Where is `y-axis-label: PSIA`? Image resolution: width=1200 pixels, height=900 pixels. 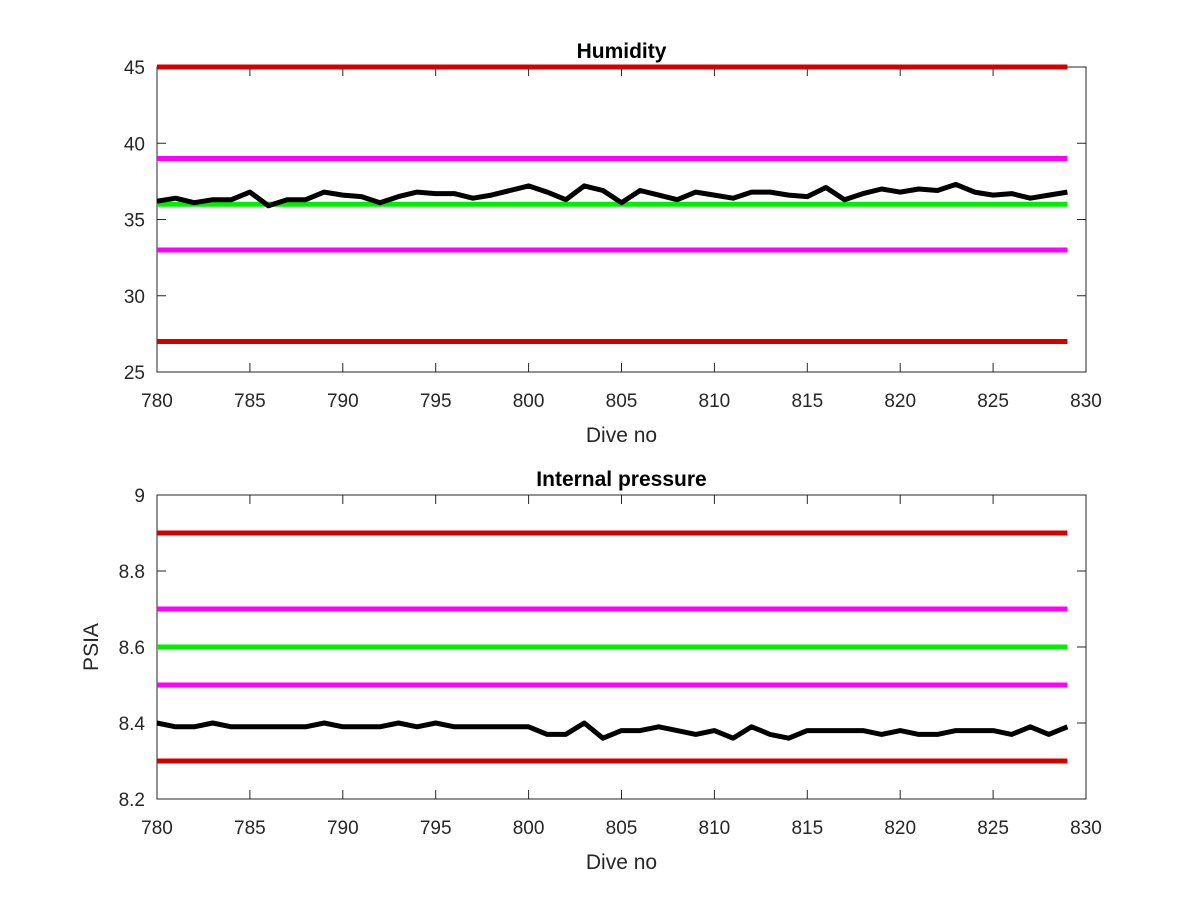
y-axis-label: PSIA is located at coordinates (91, 647).